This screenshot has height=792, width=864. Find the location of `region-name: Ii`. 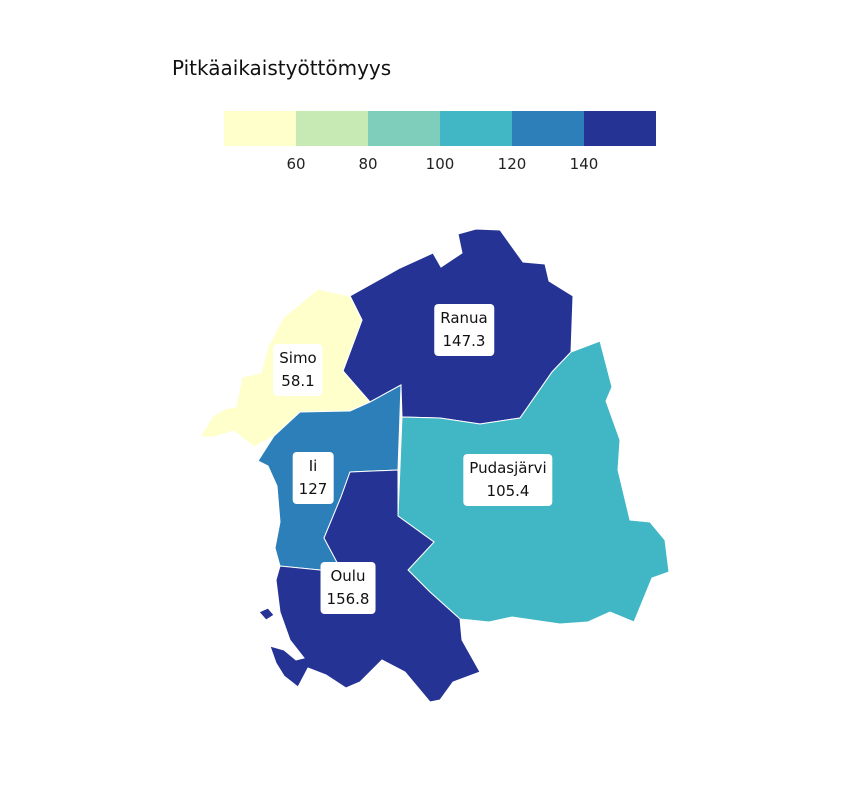

region-name: Ii is located at coordinates (313, 466).